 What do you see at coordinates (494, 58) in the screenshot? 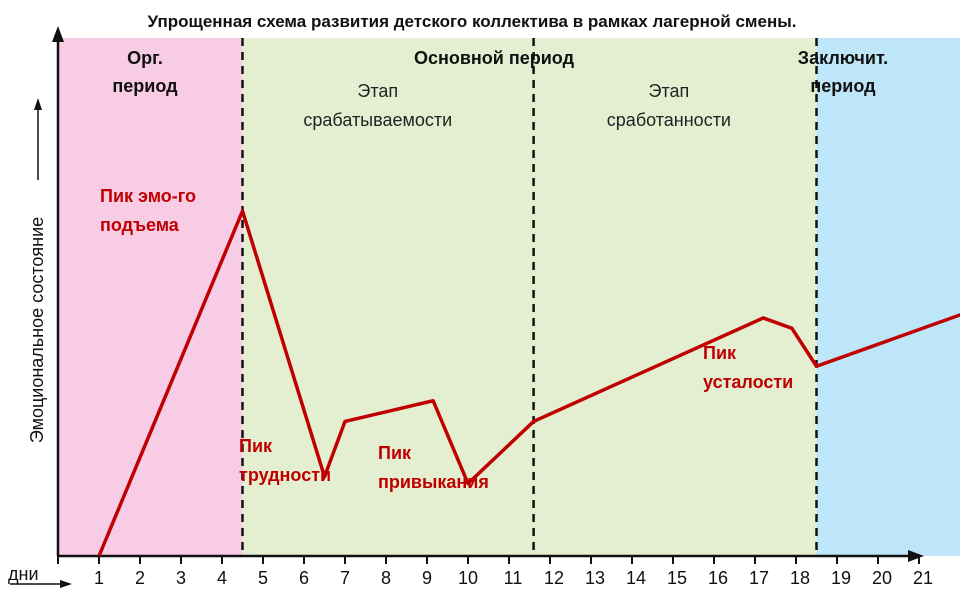
I see `period-label-main: Основной период` at bounding box center [494, 58].